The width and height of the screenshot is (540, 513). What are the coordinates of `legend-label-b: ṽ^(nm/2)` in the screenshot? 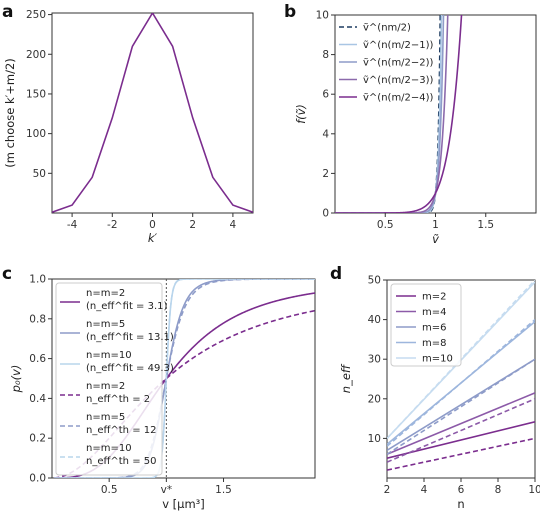 It's located at (387, 28).